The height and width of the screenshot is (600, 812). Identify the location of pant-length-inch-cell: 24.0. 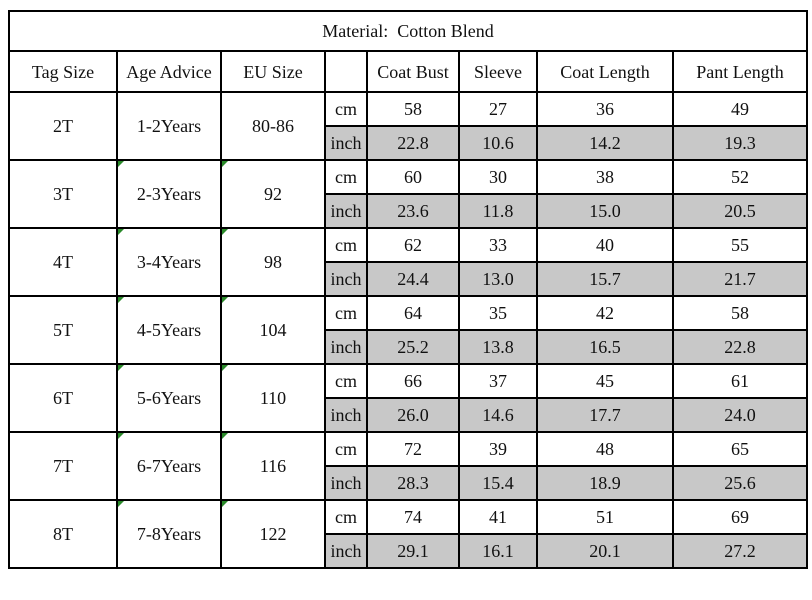
(740, 415).